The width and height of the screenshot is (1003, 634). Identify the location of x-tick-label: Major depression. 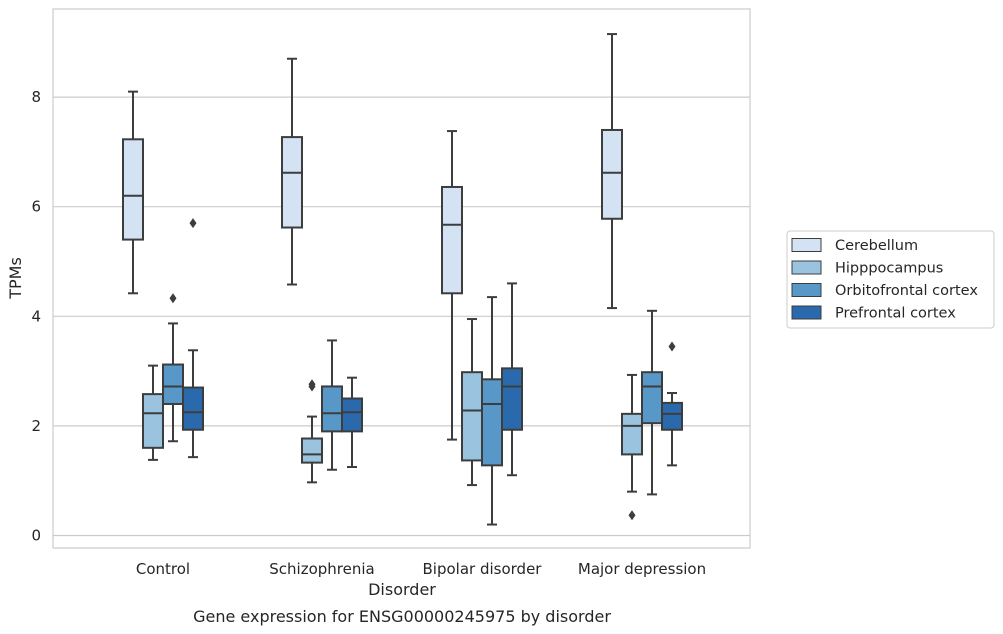
(642, 569).